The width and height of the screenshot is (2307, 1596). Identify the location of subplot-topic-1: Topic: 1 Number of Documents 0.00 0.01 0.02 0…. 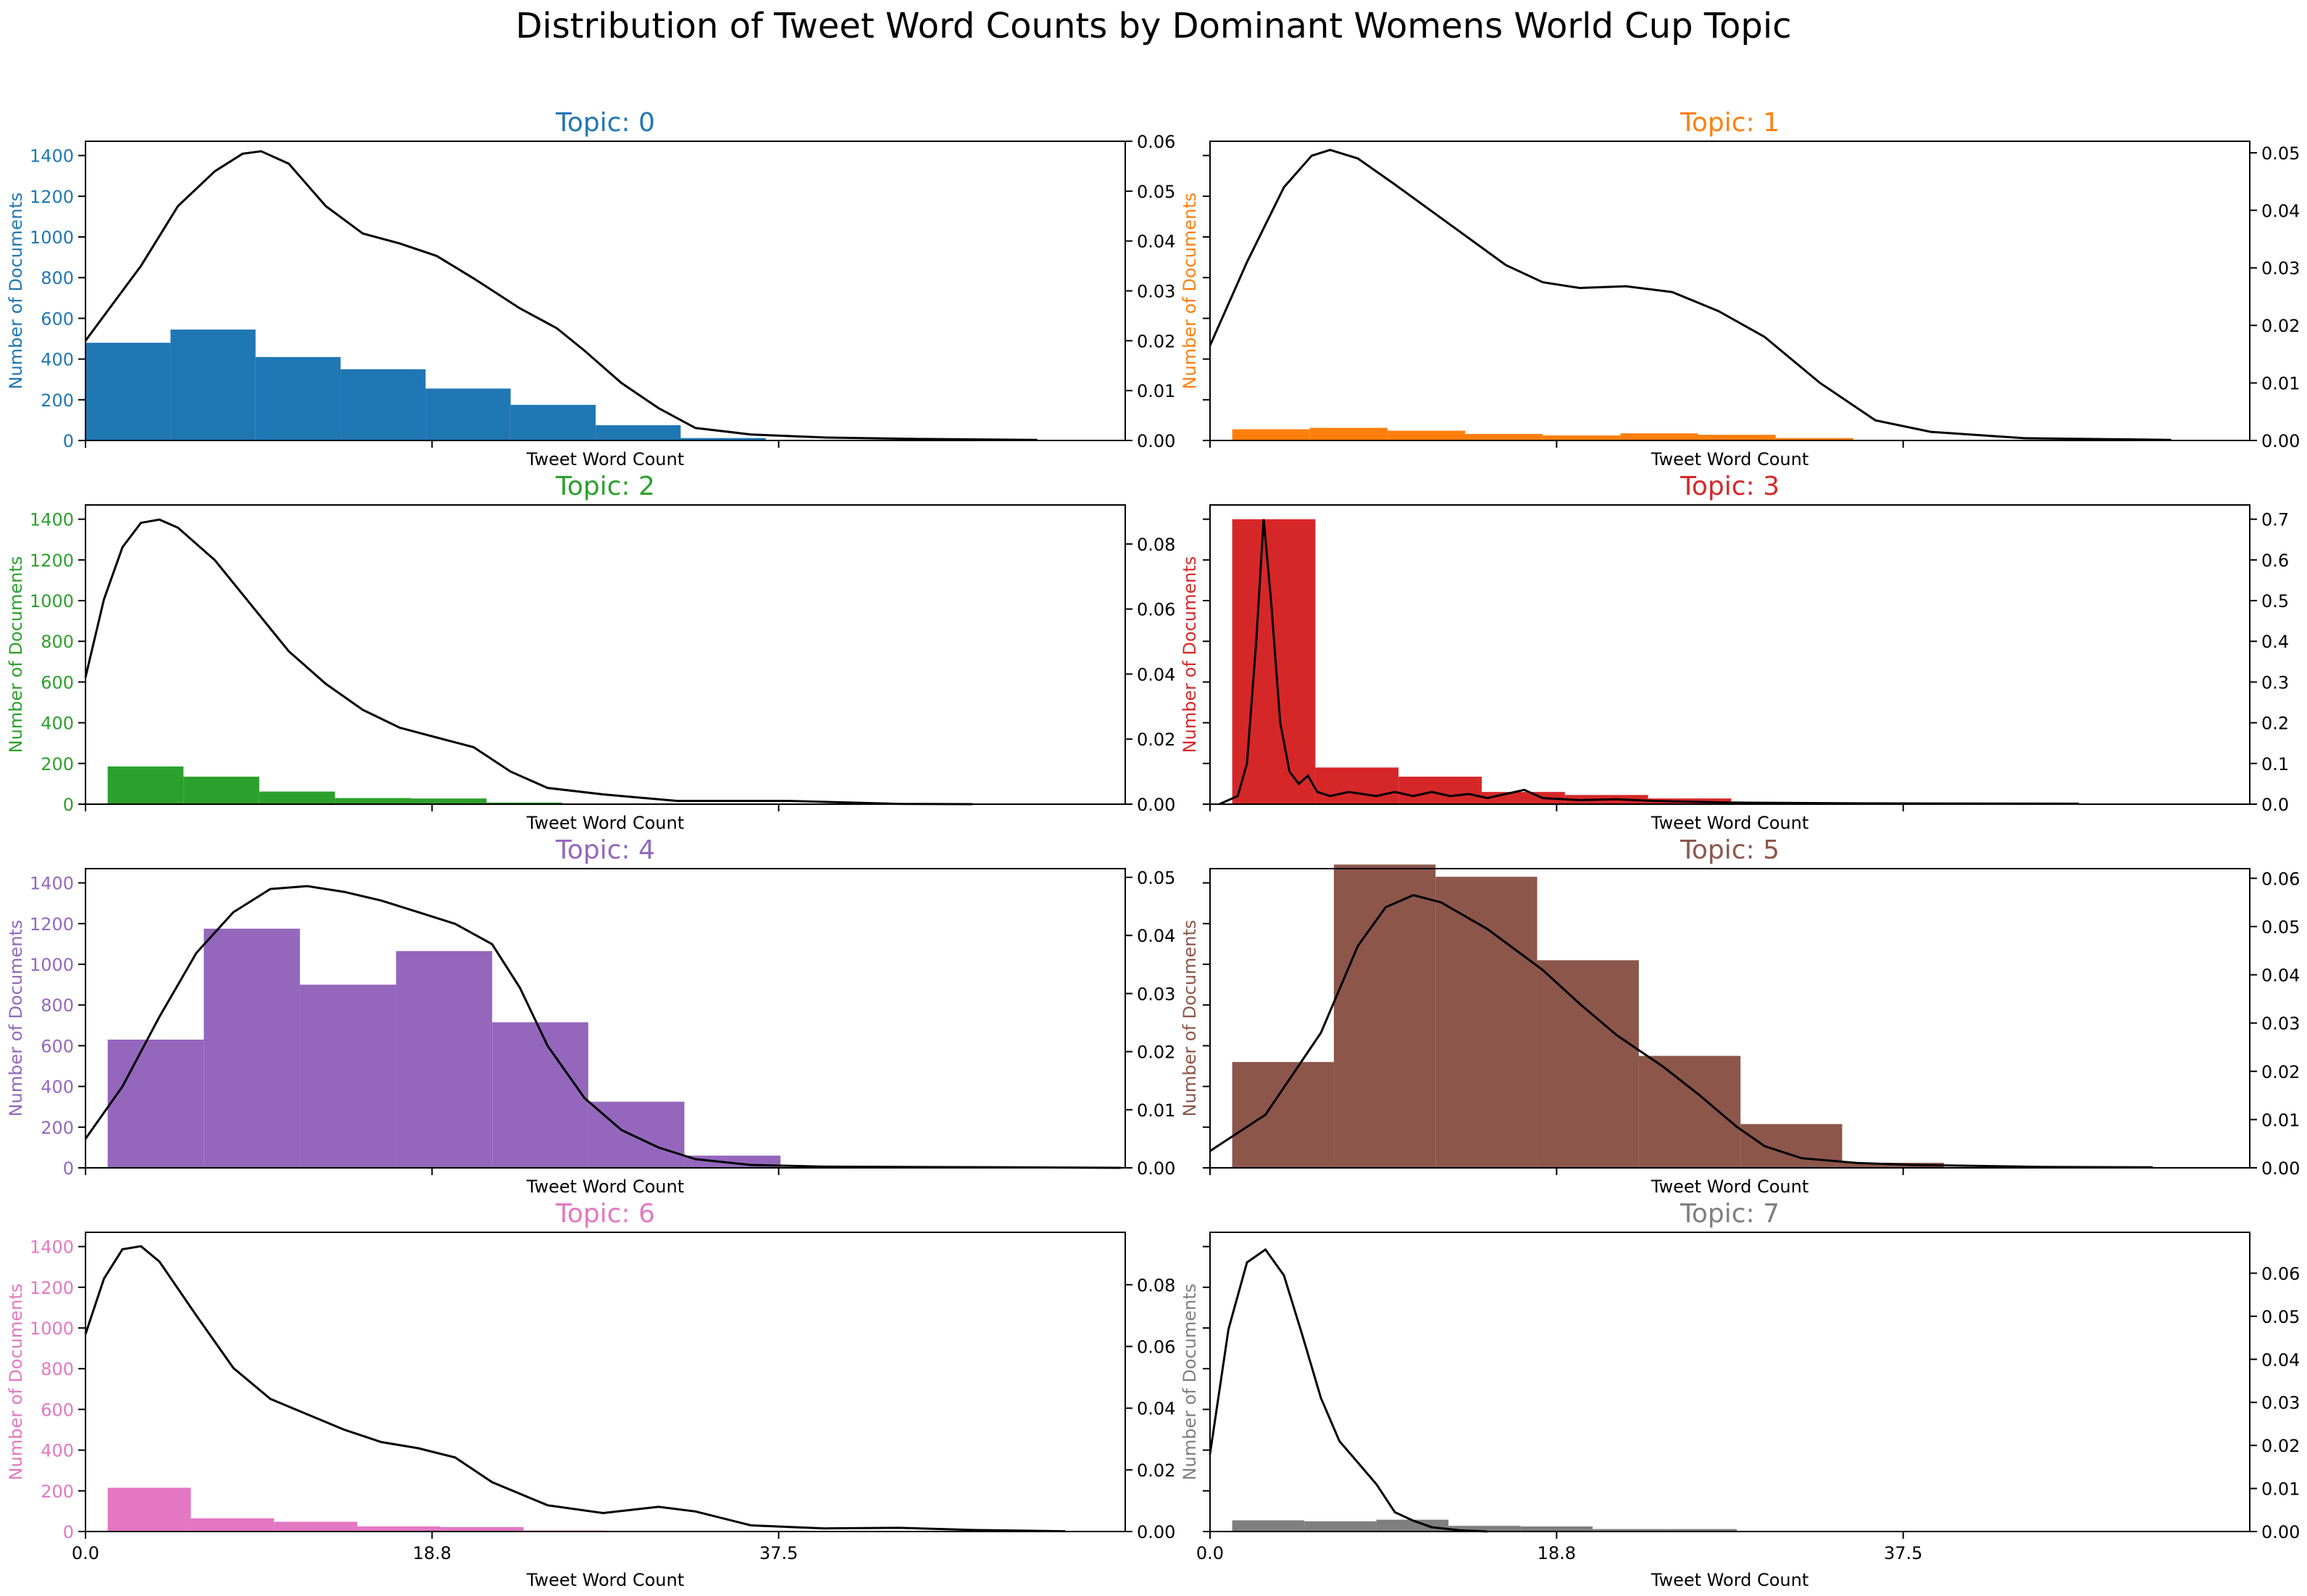
(1740, 288).